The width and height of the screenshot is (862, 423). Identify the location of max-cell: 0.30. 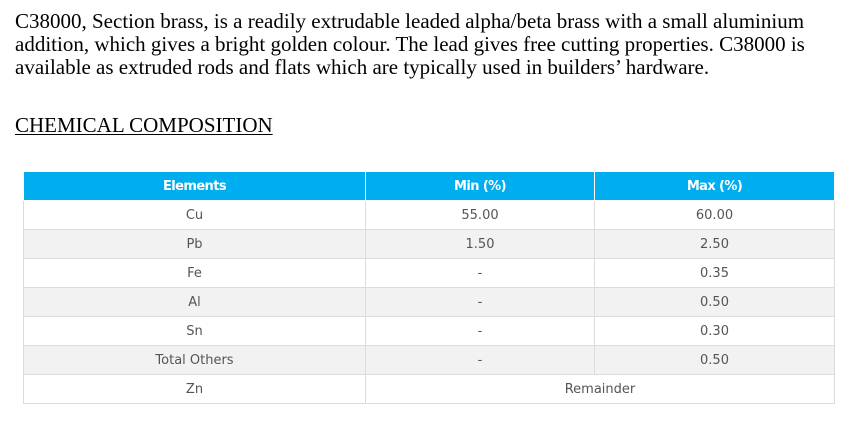
(714, 331).